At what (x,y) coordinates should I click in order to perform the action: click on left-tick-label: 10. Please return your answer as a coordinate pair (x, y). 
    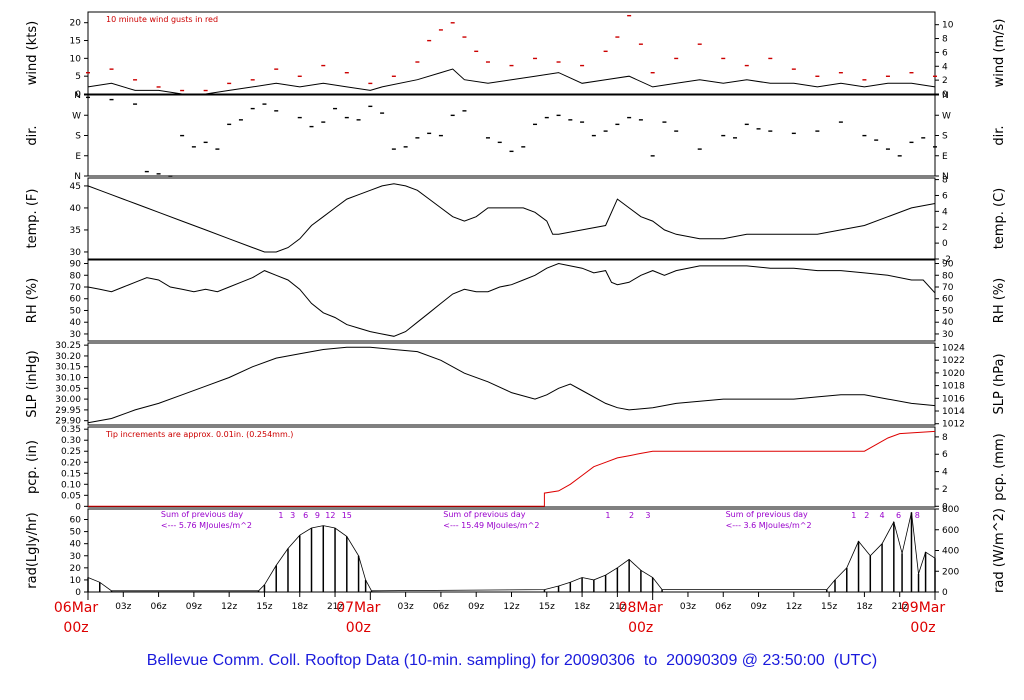
    Looking at the image, I should click on (76, 59).